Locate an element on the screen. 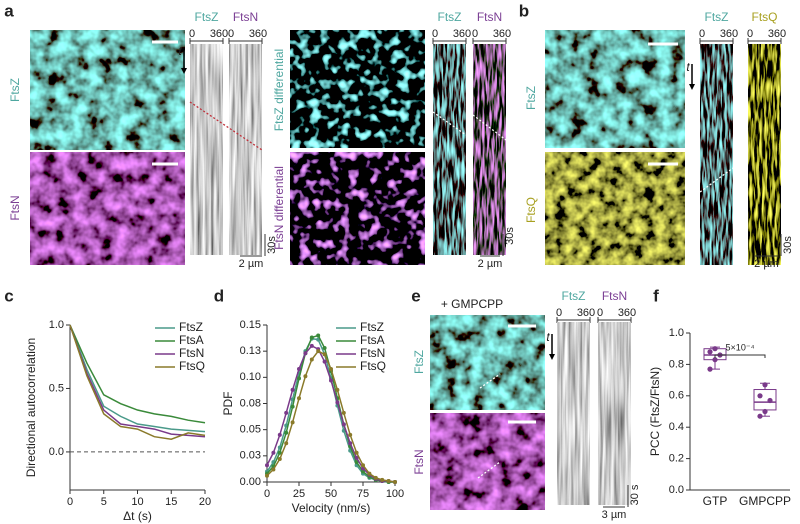  legend-label: FtsN is located at coordinates (372, 353).